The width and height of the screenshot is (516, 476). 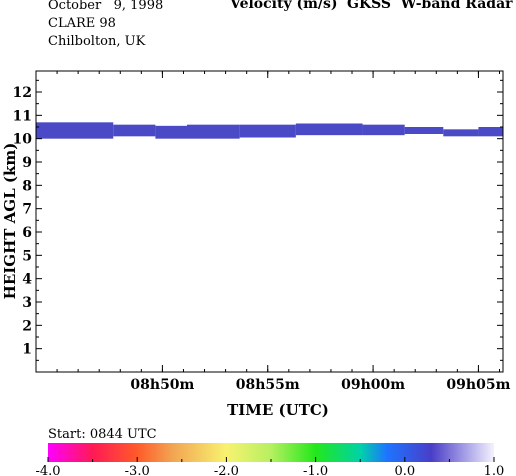 I want to click on colorbar-tick-label: -1.0, so click(x=315, y=470).